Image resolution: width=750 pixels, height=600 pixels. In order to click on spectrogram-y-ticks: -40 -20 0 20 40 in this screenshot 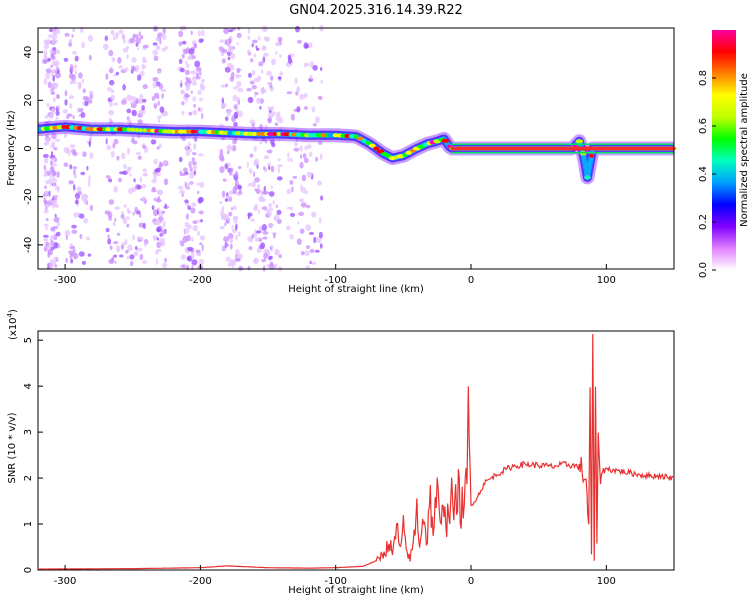, I will do `click(33, 149)`.